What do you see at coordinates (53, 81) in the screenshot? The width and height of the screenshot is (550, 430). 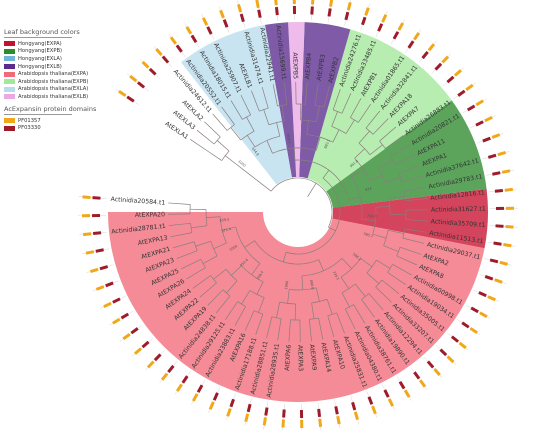 I see `legend-label: Arabidopsis thaliana(EXPB)` at bounding box center [53, 81].